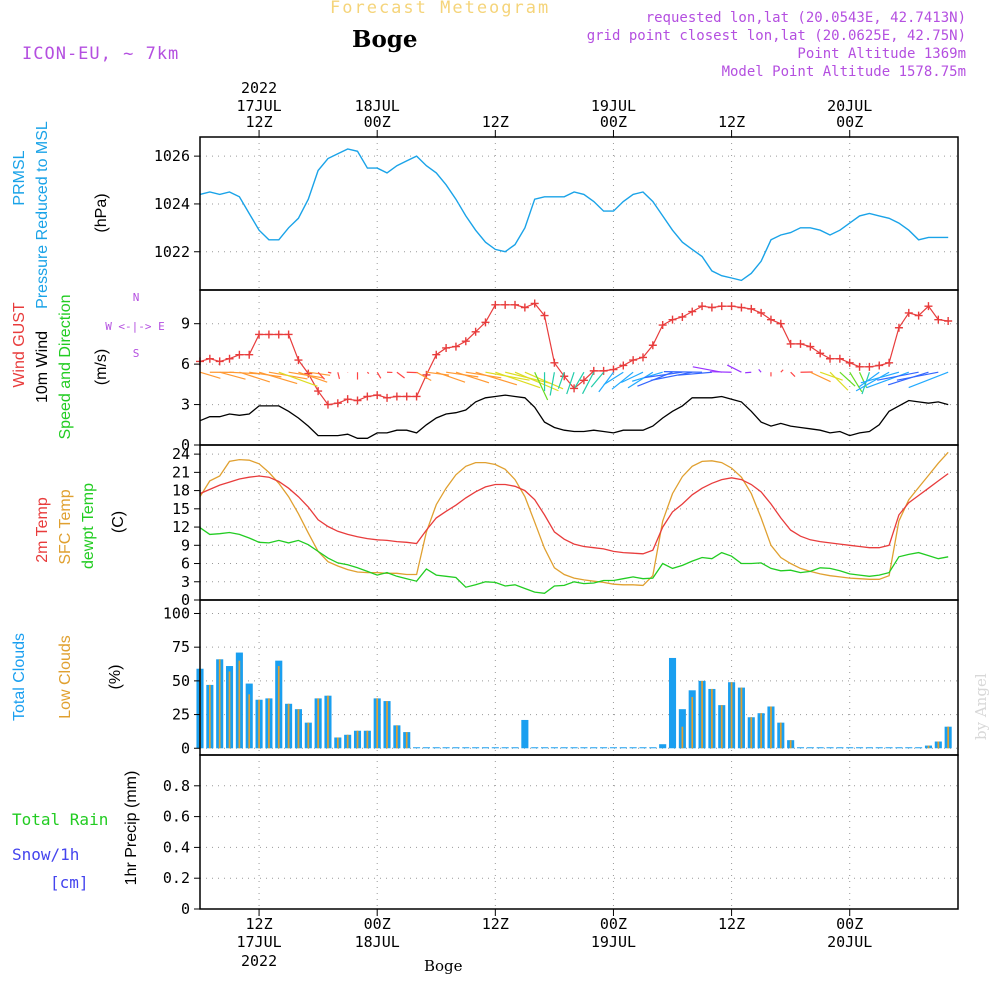 This screenshot has width=1000, height=1000. What do you see at coordinates (69, 882) in the screenshot?
I see `snow-unit-label: [cm]` at bounding box center [69, 882].